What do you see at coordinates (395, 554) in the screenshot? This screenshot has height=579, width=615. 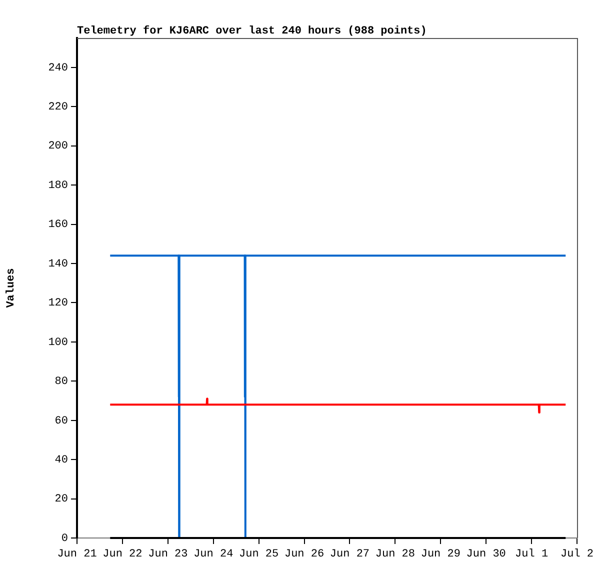 I see `x-tick-label: Jun 28` at bounding box center [395, 554].